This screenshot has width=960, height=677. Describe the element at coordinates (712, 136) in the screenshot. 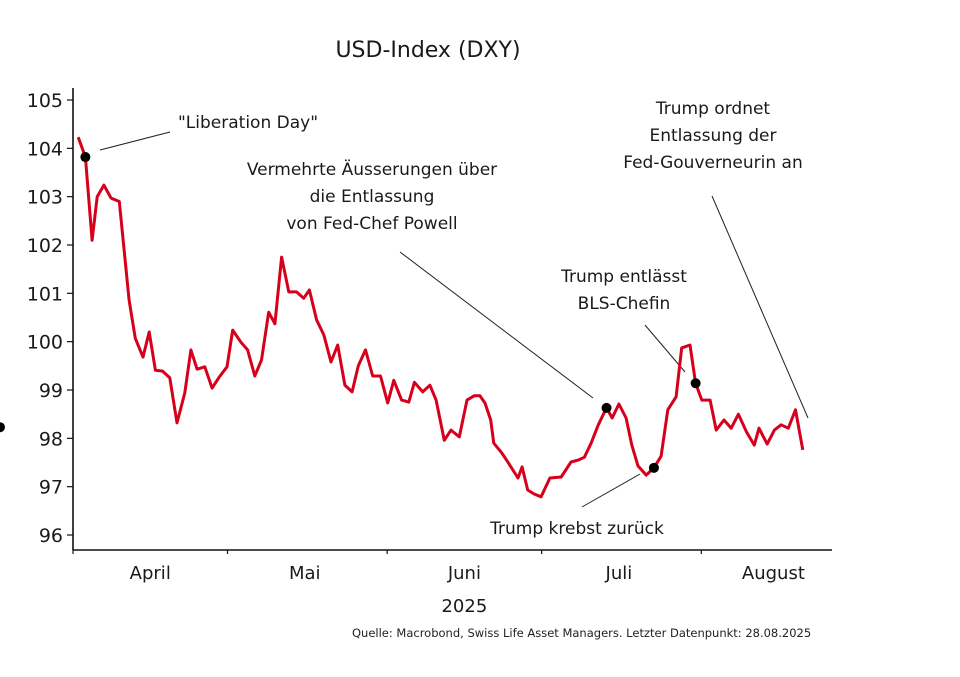

I see `annotation-text: Entlassung der` at that location.